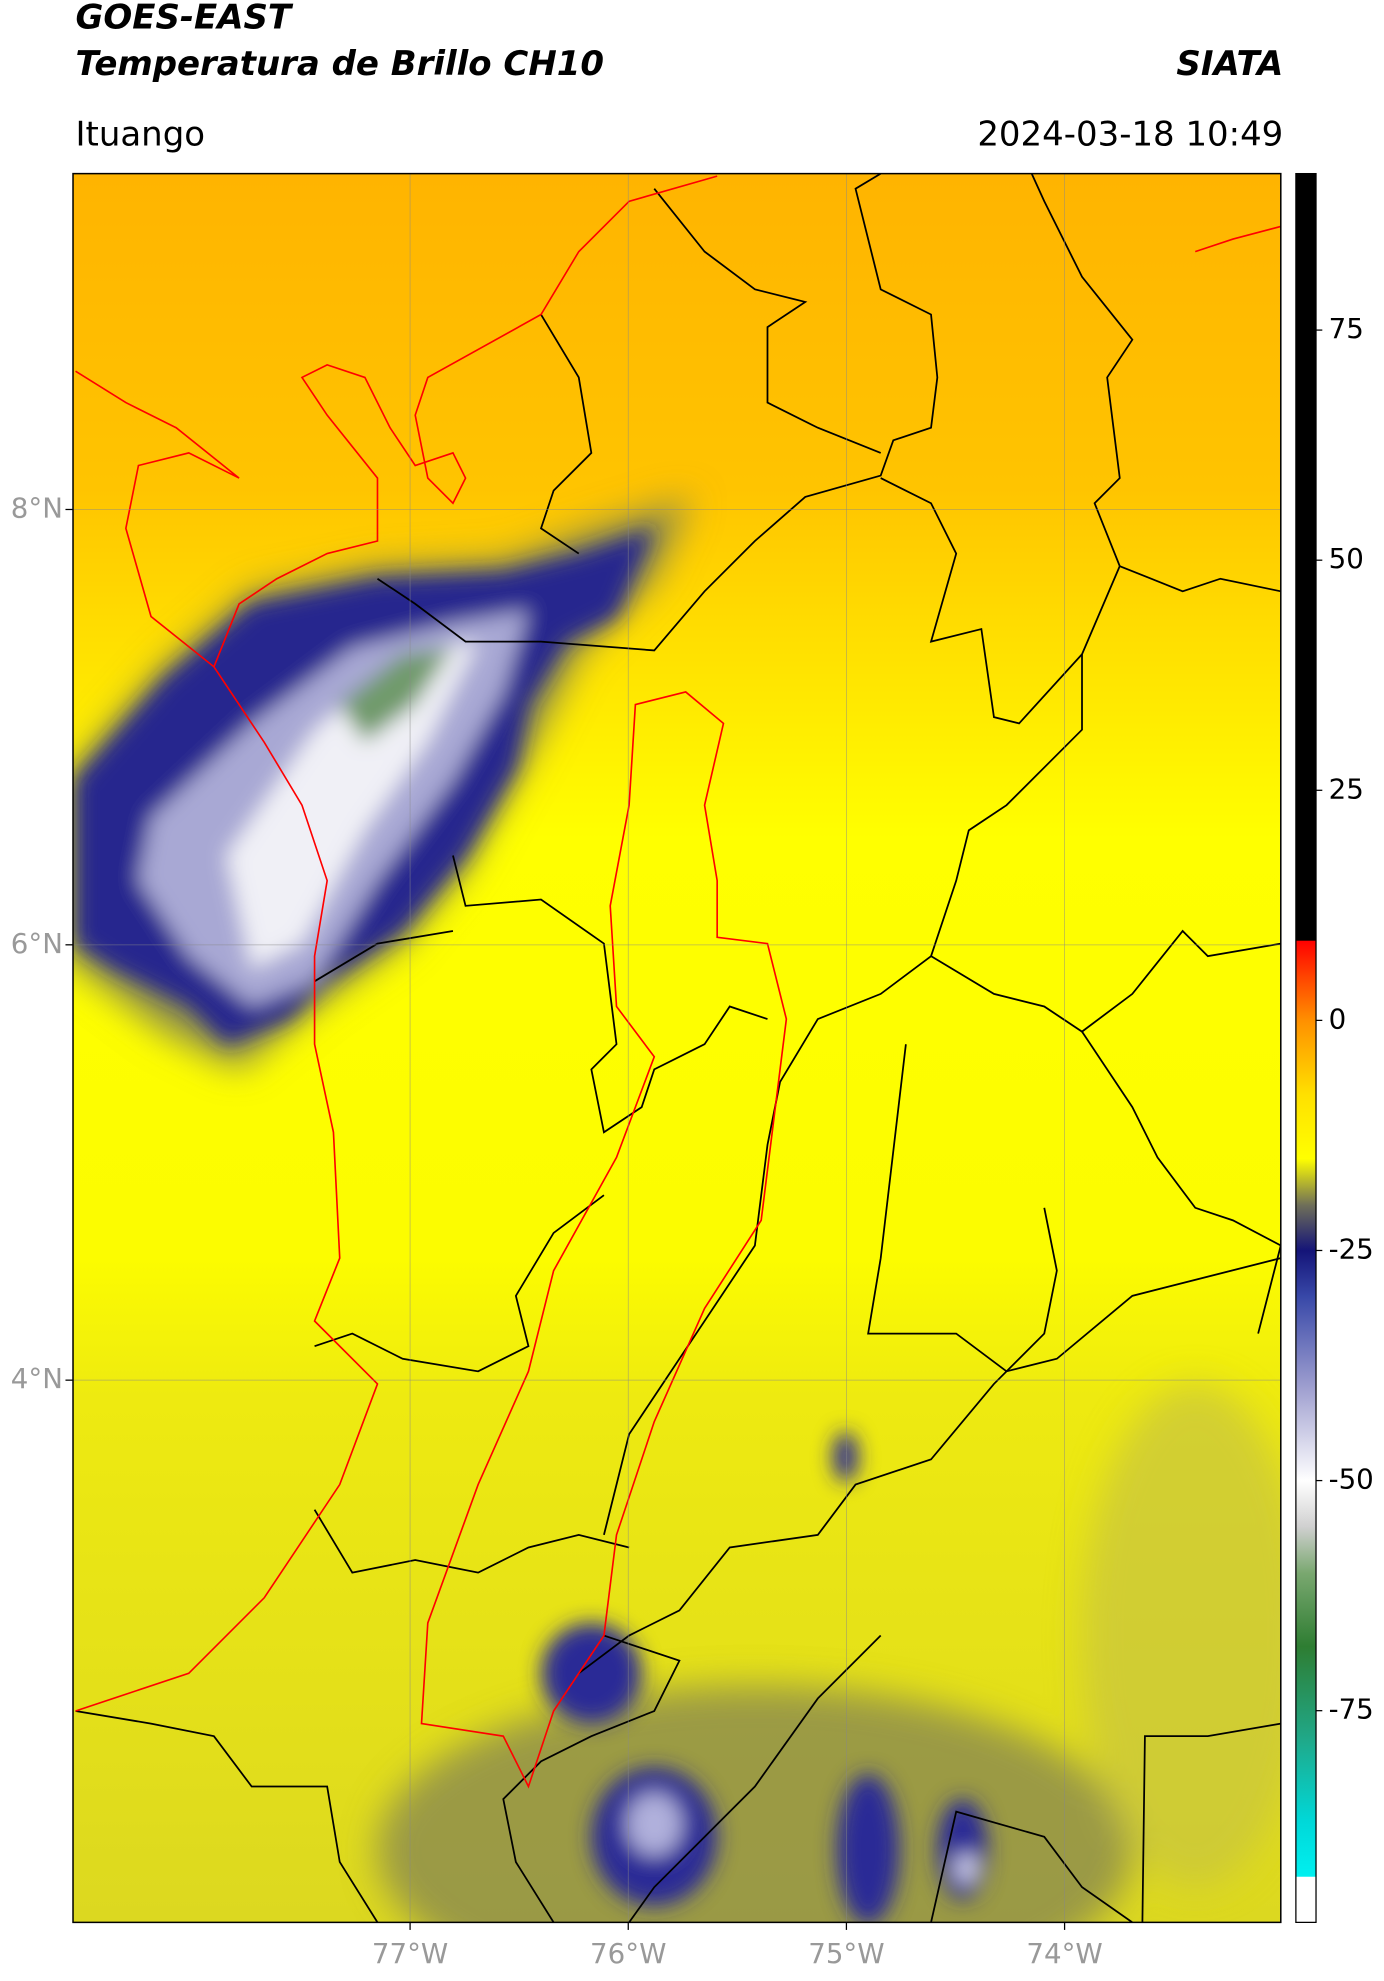 This screenshot has height=1981, width=1384. I want to click on region: Ituango, so click(141, 134).